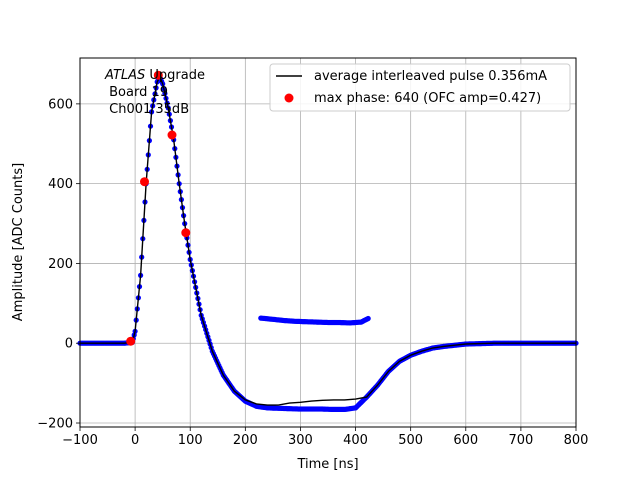 The width and height of the screenshot is (640, 480). I want to click on annotation-line3: Ch001 35dB, so click(147, 109).